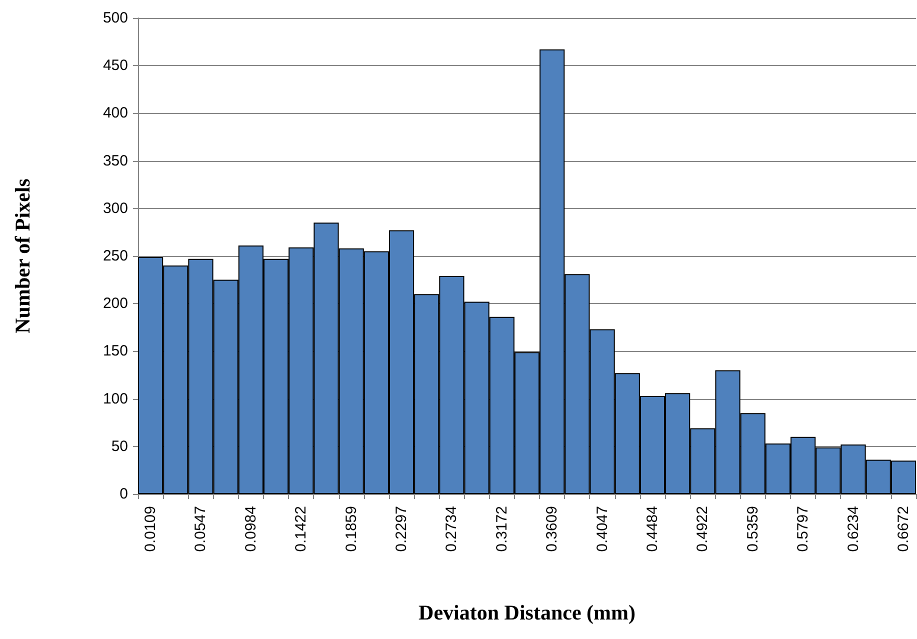 The width and height of the screenshot is (917, 639). What do you see at coordinates (451, 529) in the screenshot?
I see `x-tick-label: 0.2734` at bounding box center [451, 529].